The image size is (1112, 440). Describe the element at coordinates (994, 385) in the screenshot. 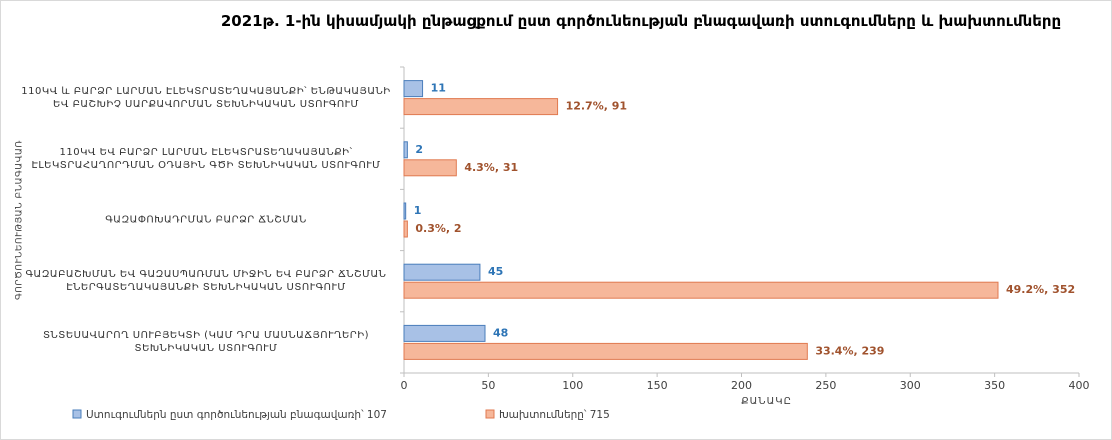

I see `x-tick-label: 350` at that location.